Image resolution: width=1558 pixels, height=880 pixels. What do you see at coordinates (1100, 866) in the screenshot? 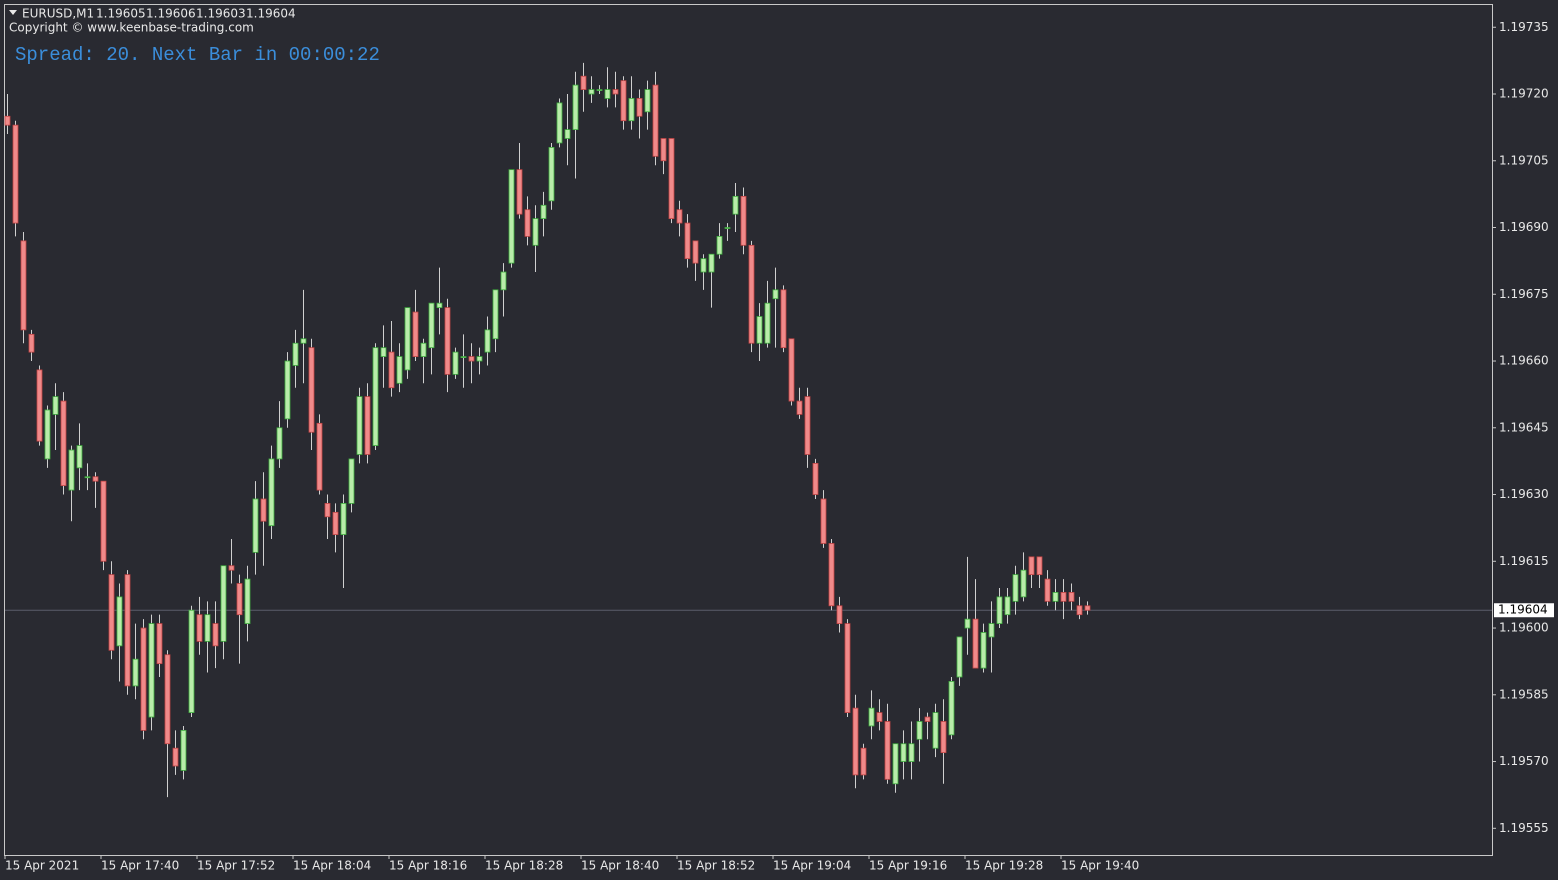
I see `x-tick-label: 15 Apr 19:40` at bounding box center [1100, 866].